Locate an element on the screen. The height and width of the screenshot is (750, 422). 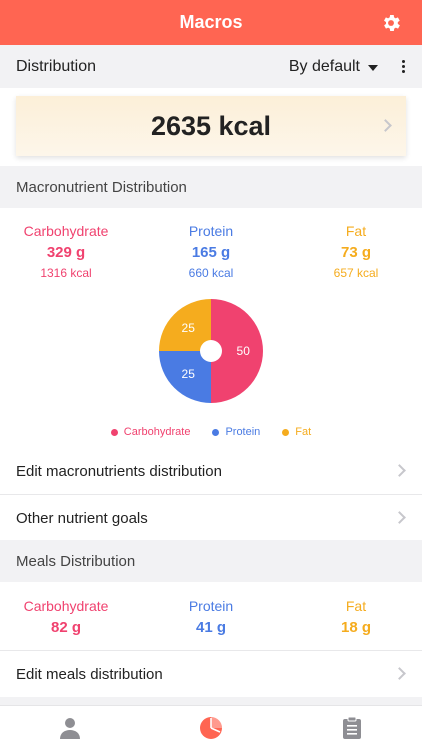
other-nutrient-goals-row: Other nutrient goals is located at coordinates (211, 518).